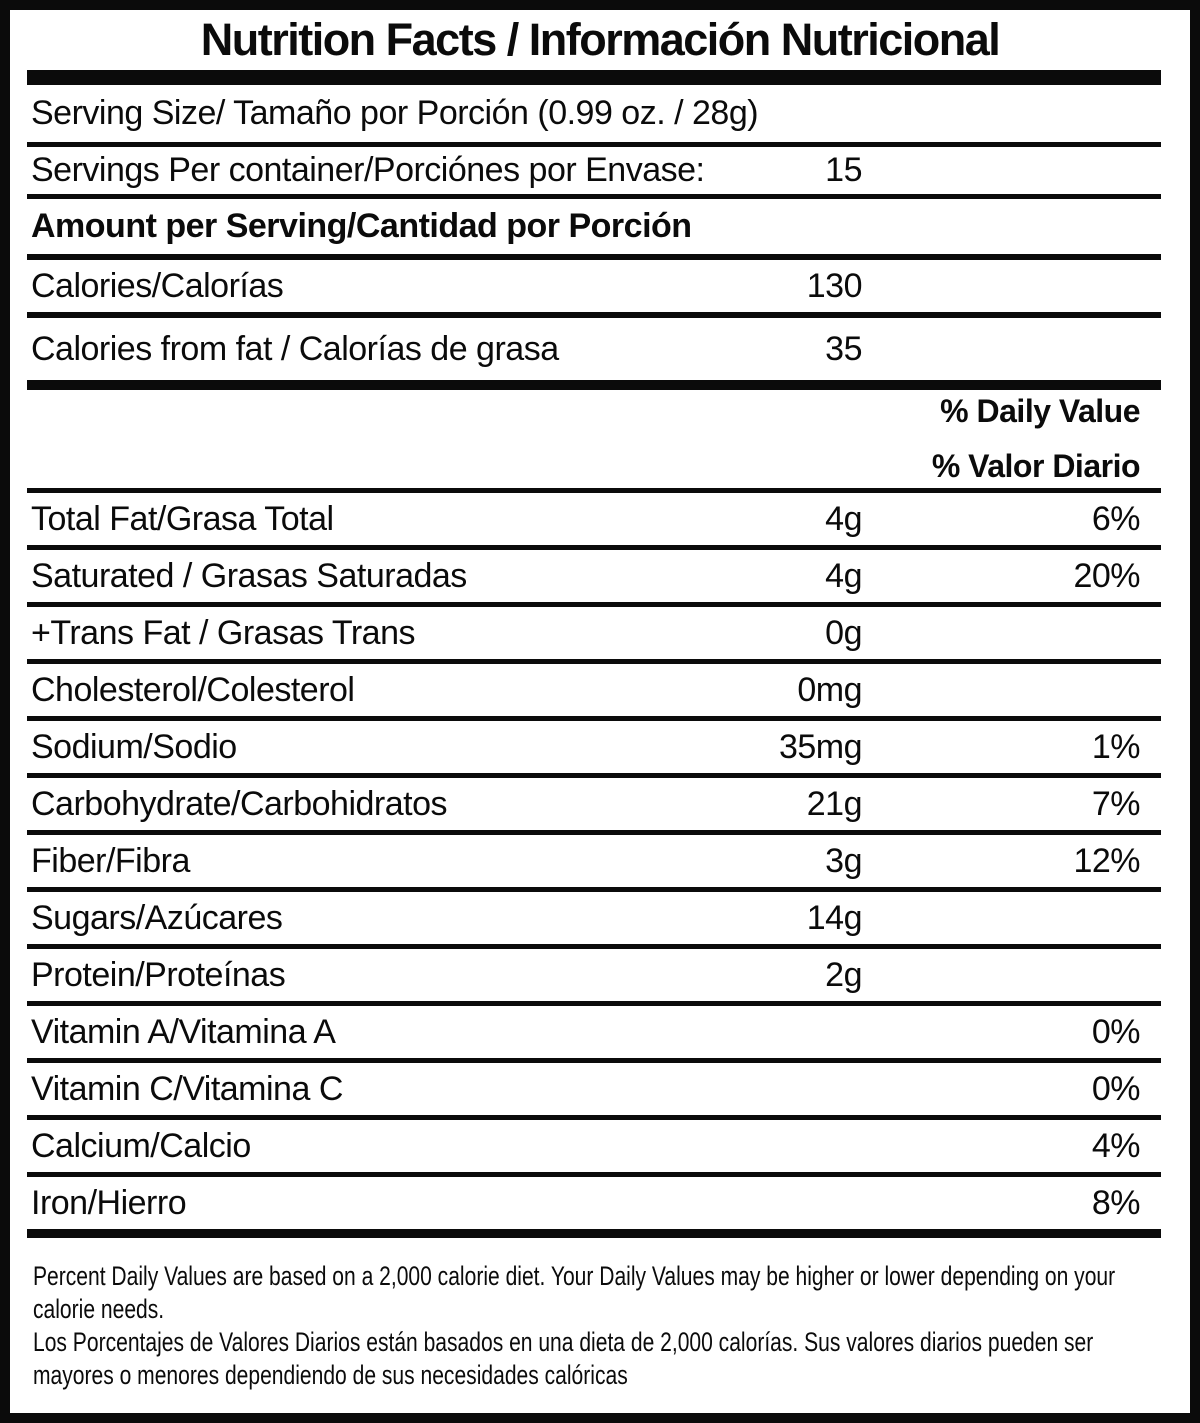  Describe the element at coordinates (594, 441) in the screenshot. I see `daily-value-header: % Daily Value % Valor Diario` at that location.